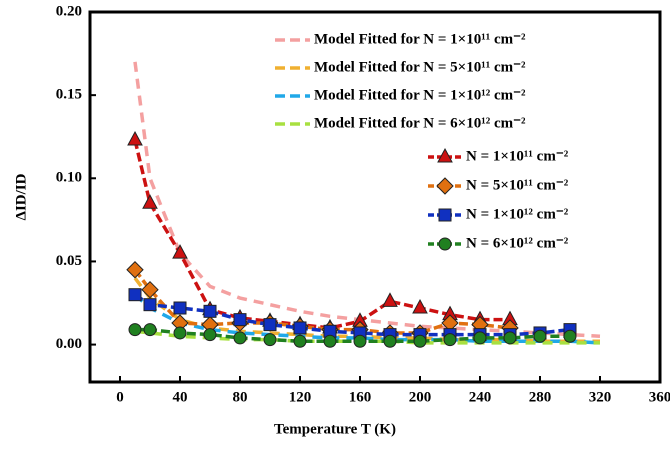  I want to click on x-tick-label: 240, so click(480, 397).